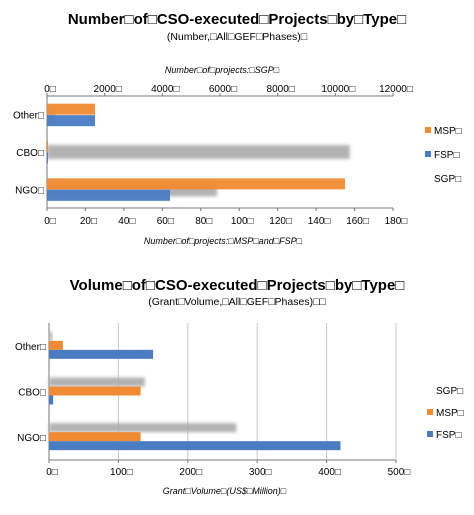  What do you see at coordinates (108, 89) in the screenshot?
I see `chart1-top-tick-label: 2000□` at bounding box center [108, 89].